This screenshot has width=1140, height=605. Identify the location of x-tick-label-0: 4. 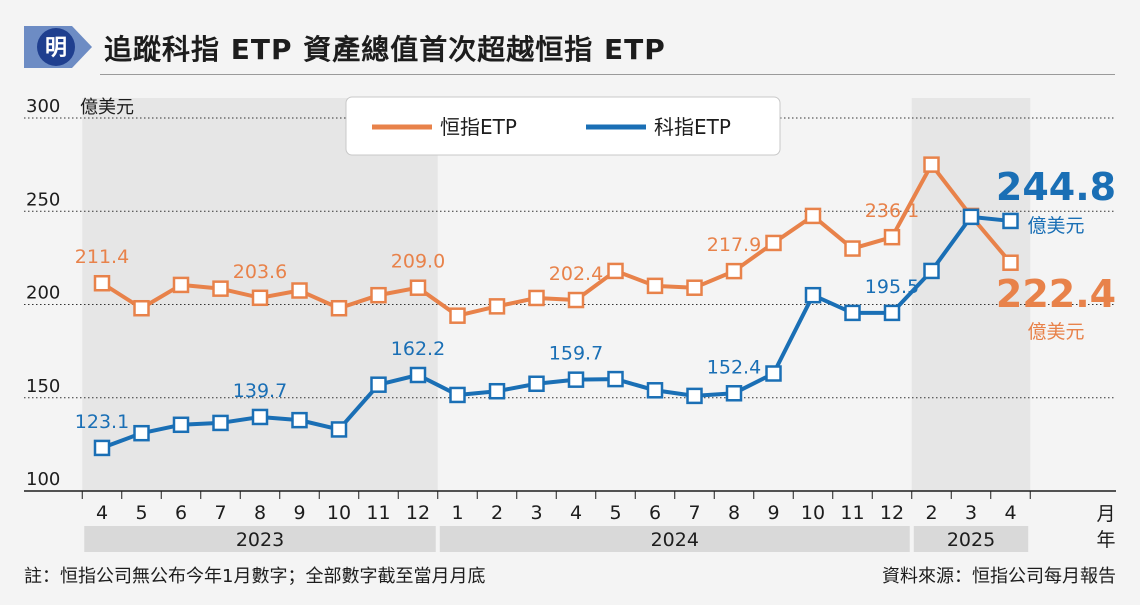
(102, 513).